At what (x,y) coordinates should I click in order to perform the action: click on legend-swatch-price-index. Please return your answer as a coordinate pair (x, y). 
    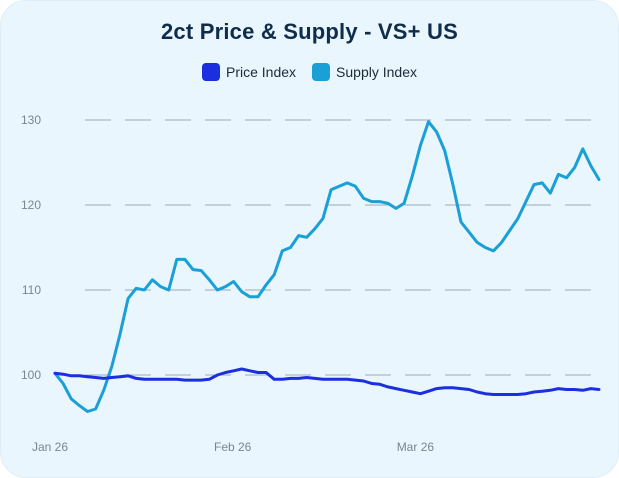
    Looking at the image, I should click on (211, 72).